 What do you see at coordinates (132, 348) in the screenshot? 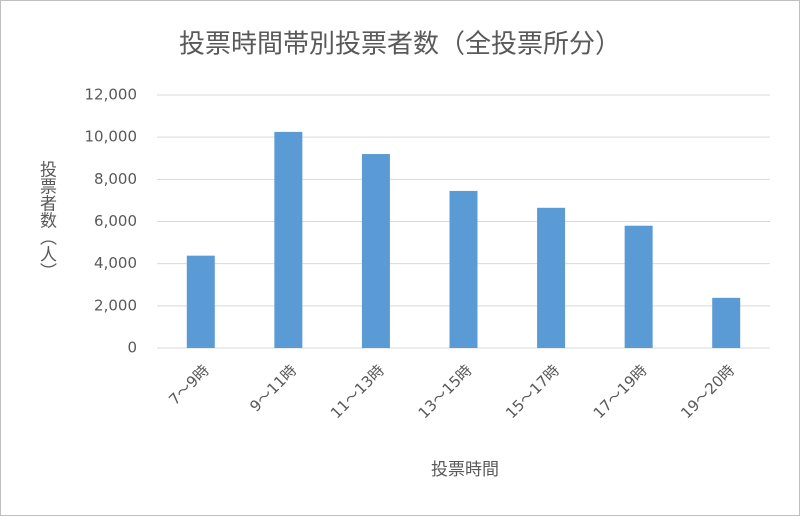
I see `y-tick-label: 0` at bounding box center [132, 348].